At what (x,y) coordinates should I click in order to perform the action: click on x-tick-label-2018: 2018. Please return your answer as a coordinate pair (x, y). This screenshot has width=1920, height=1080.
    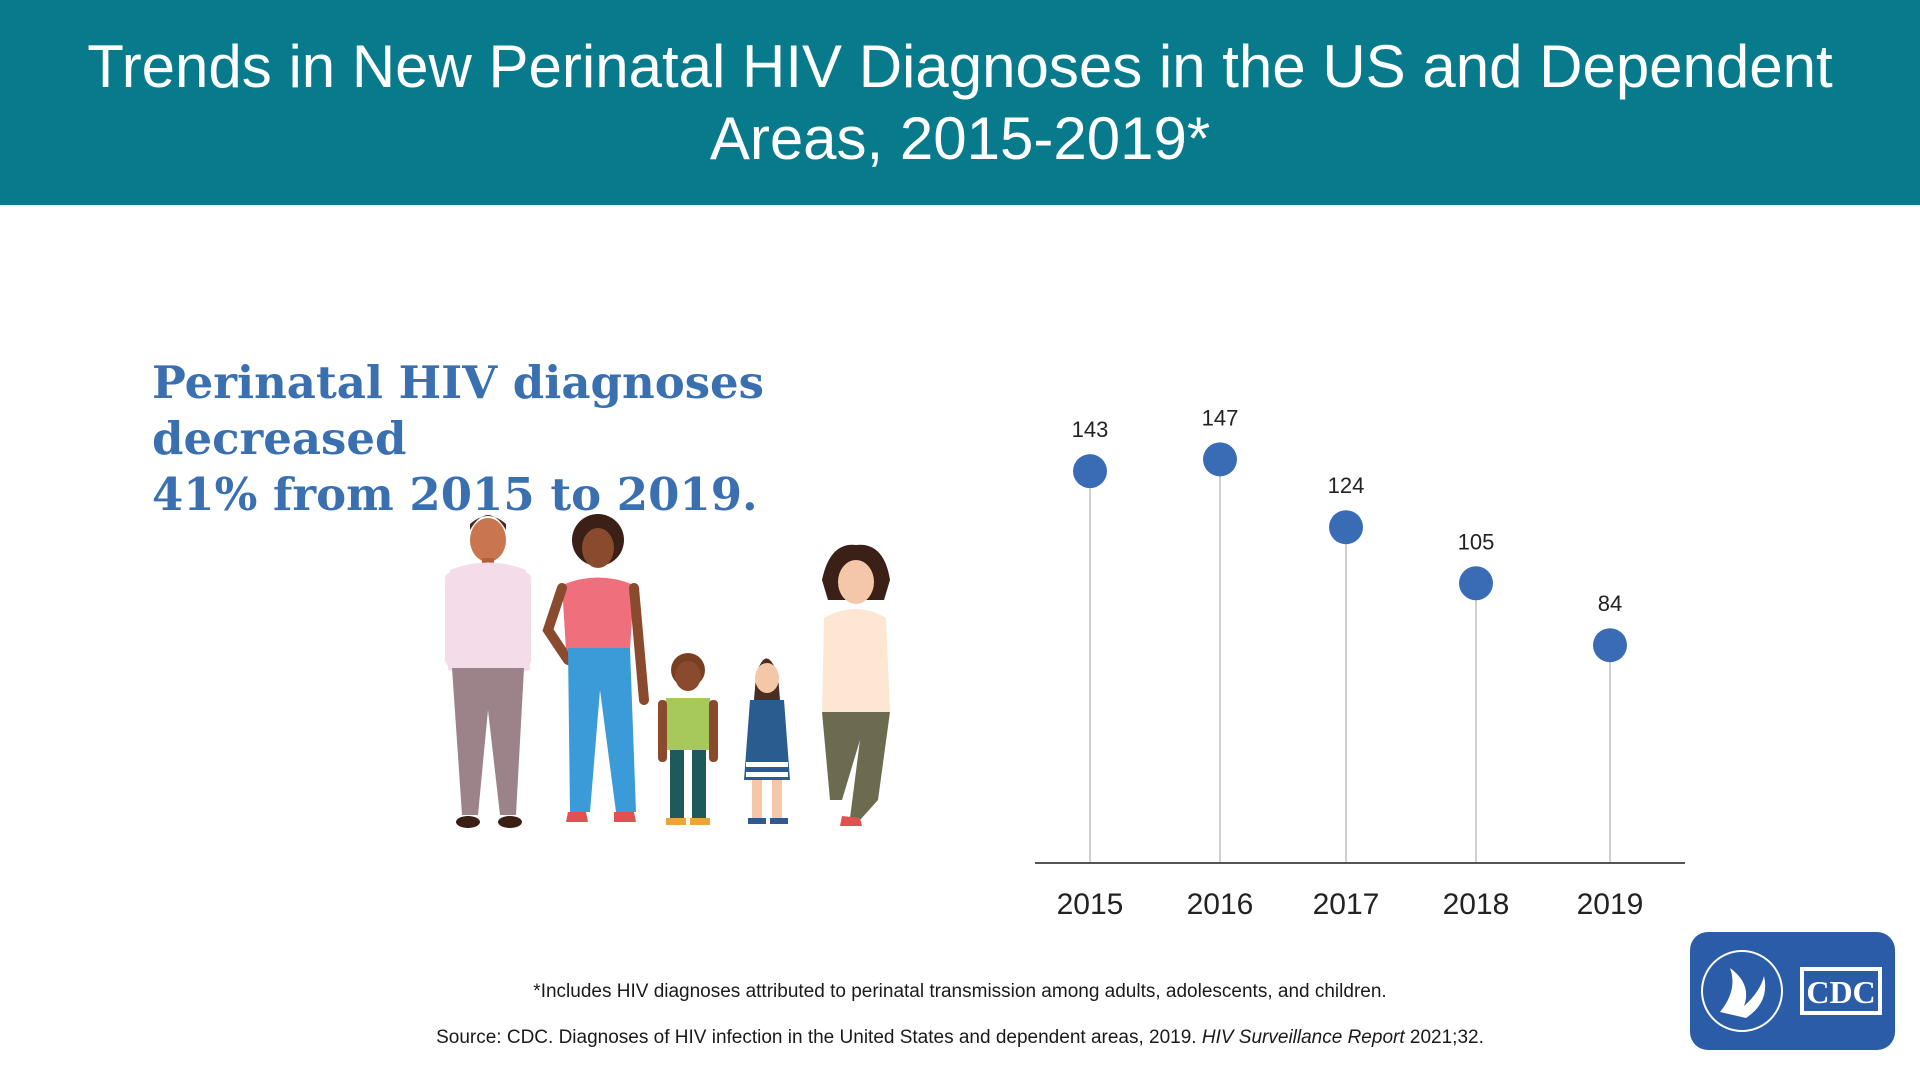
    Looking at the image, I should click on (1476, 904).